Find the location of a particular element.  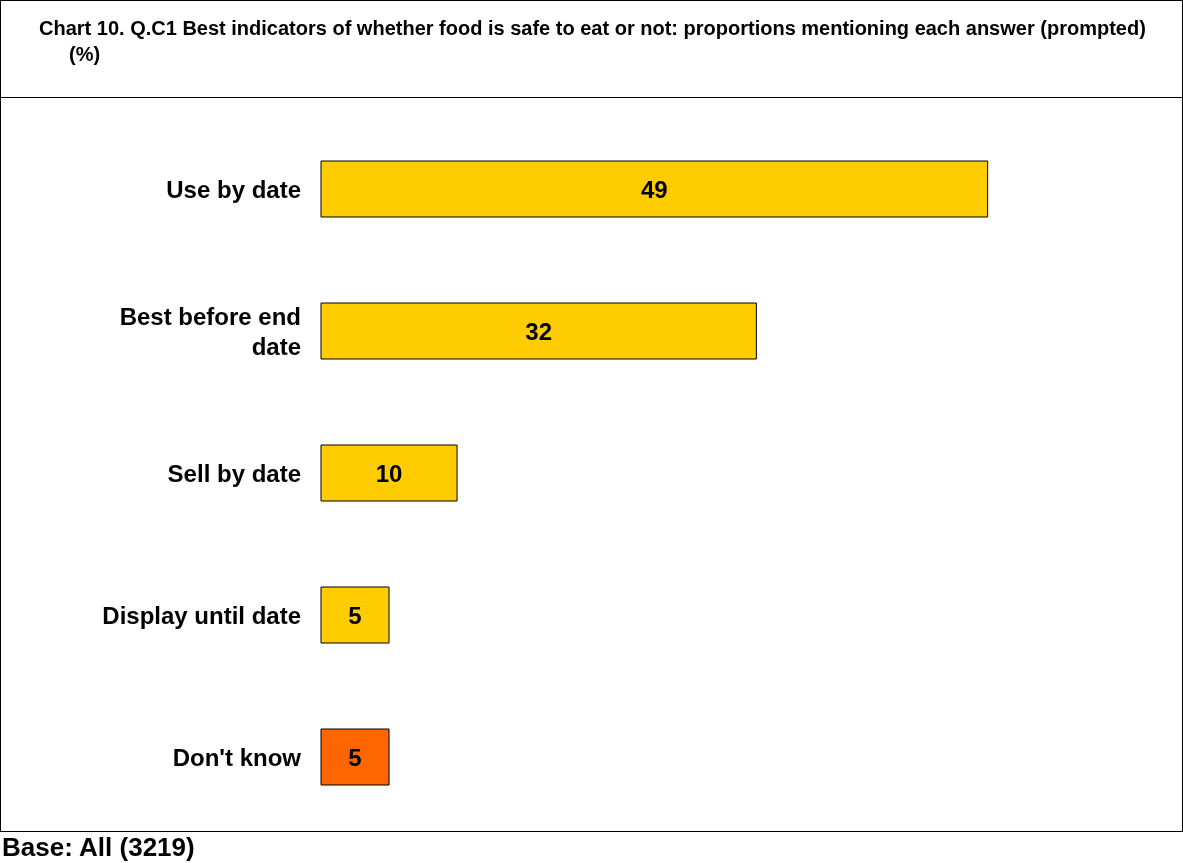

y-tick-label: Use by date is located at coordinates (233, 189).